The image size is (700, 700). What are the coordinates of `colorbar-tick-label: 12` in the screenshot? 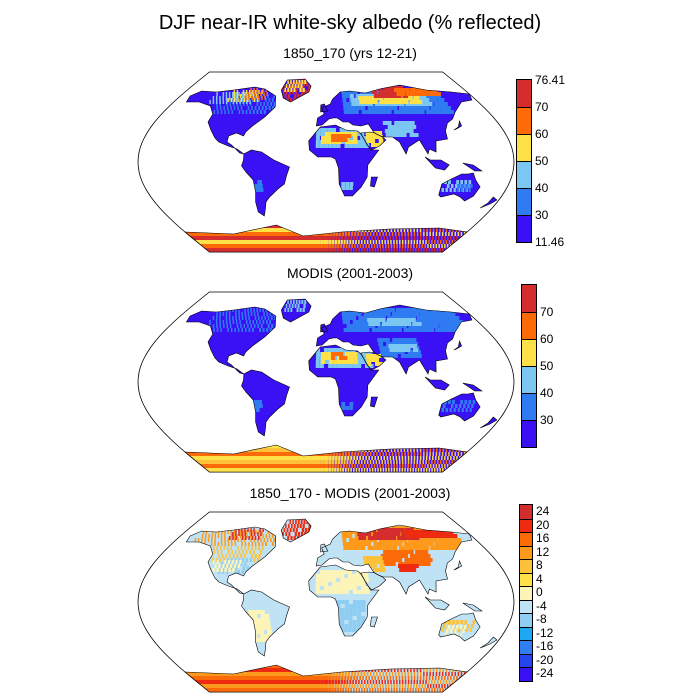 It's located at (543, 551).